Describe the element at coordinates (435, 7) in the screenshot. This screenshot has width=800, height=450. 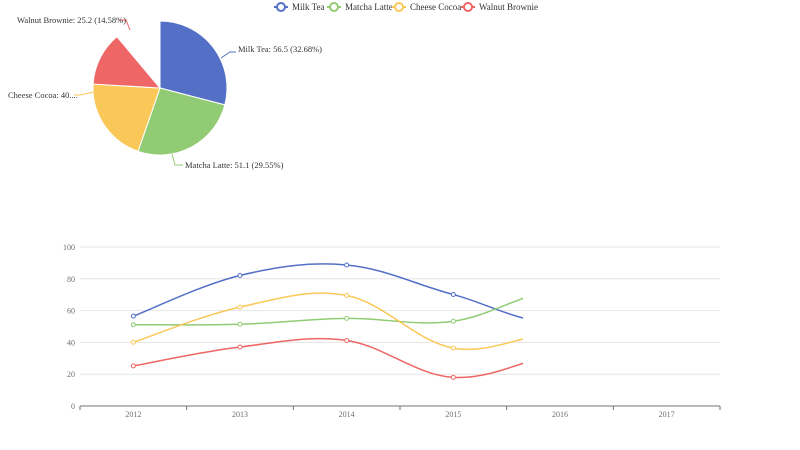
I see `legend-label: Cheese Cocoa` at that location.